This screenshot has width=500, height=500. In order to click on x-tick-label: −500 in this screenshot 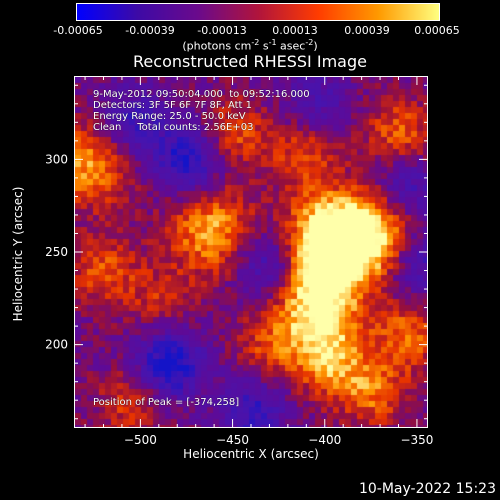, I will do `click(140, 440)`.